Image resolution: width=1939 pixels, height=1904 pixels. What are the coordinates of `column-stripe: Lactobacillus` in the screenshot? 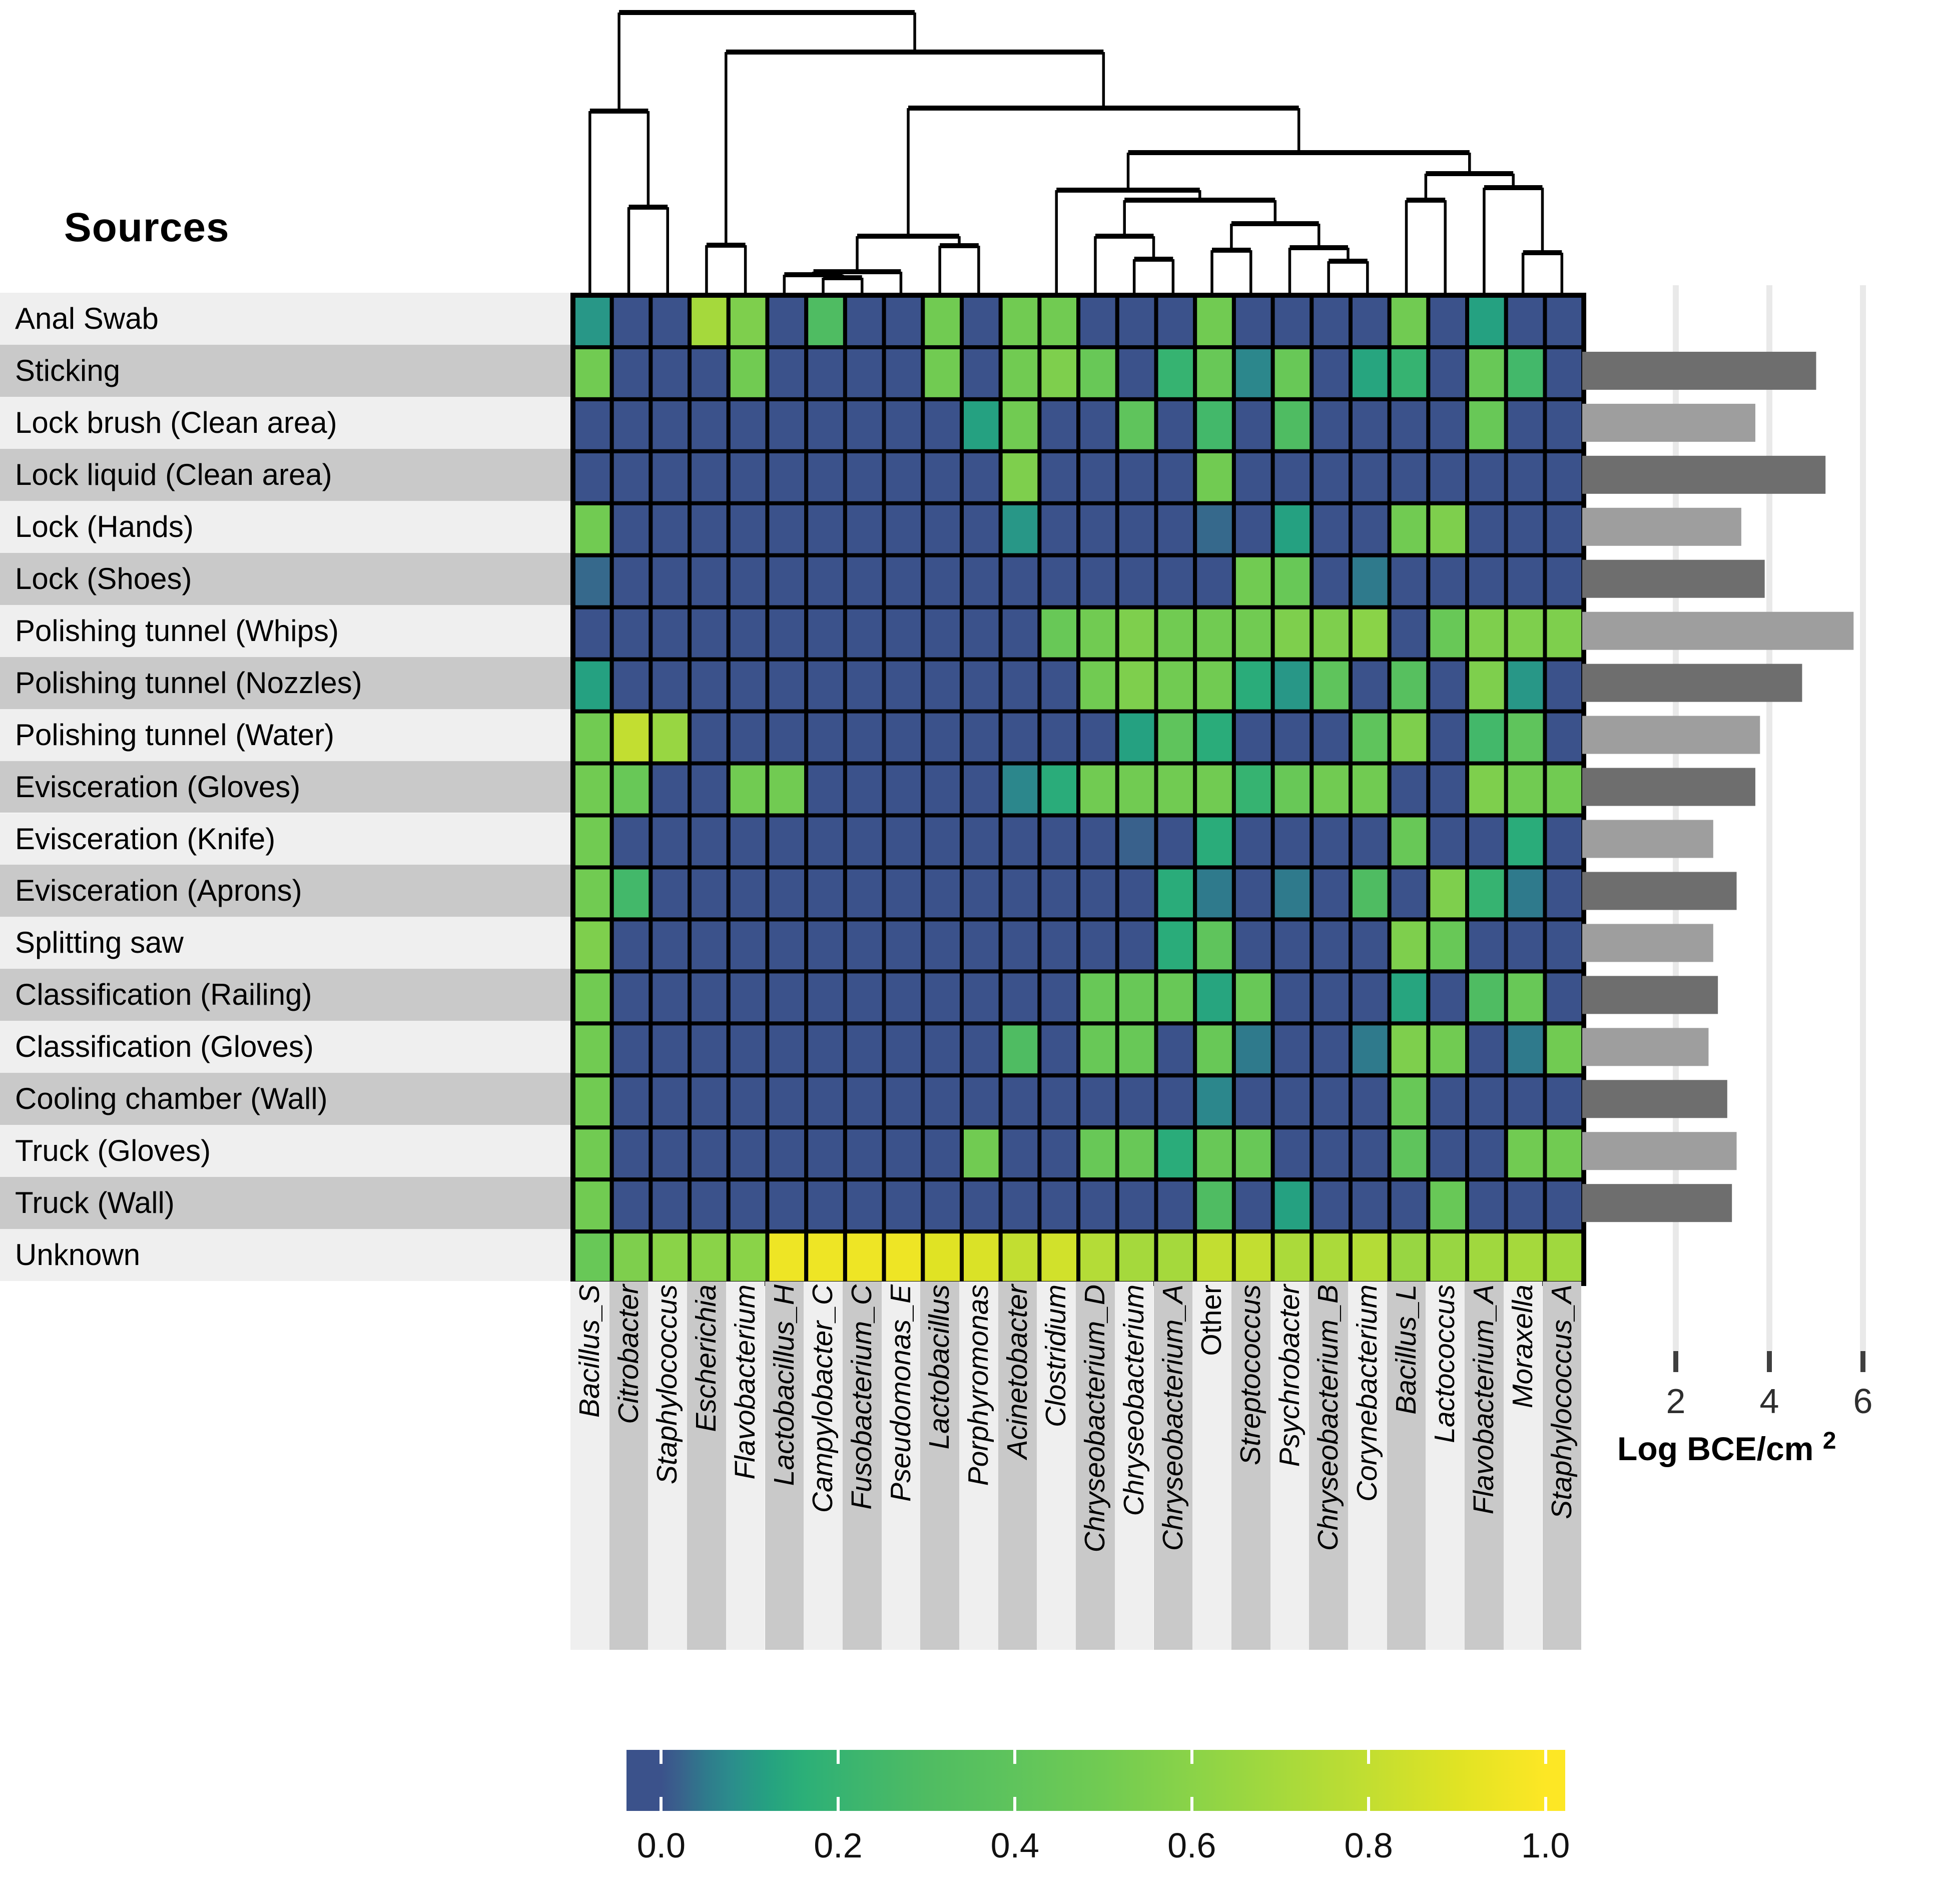 It's located at (940, 1466).